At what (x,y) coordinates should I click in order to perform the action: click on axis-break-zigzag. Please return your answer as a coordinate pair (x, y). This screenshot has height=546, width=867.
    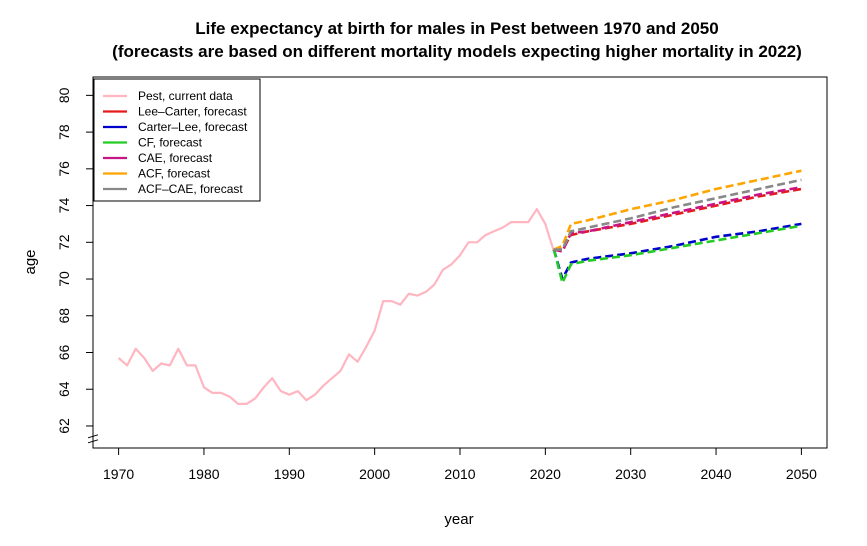
    Looking at the image, I should click on (93, 439).